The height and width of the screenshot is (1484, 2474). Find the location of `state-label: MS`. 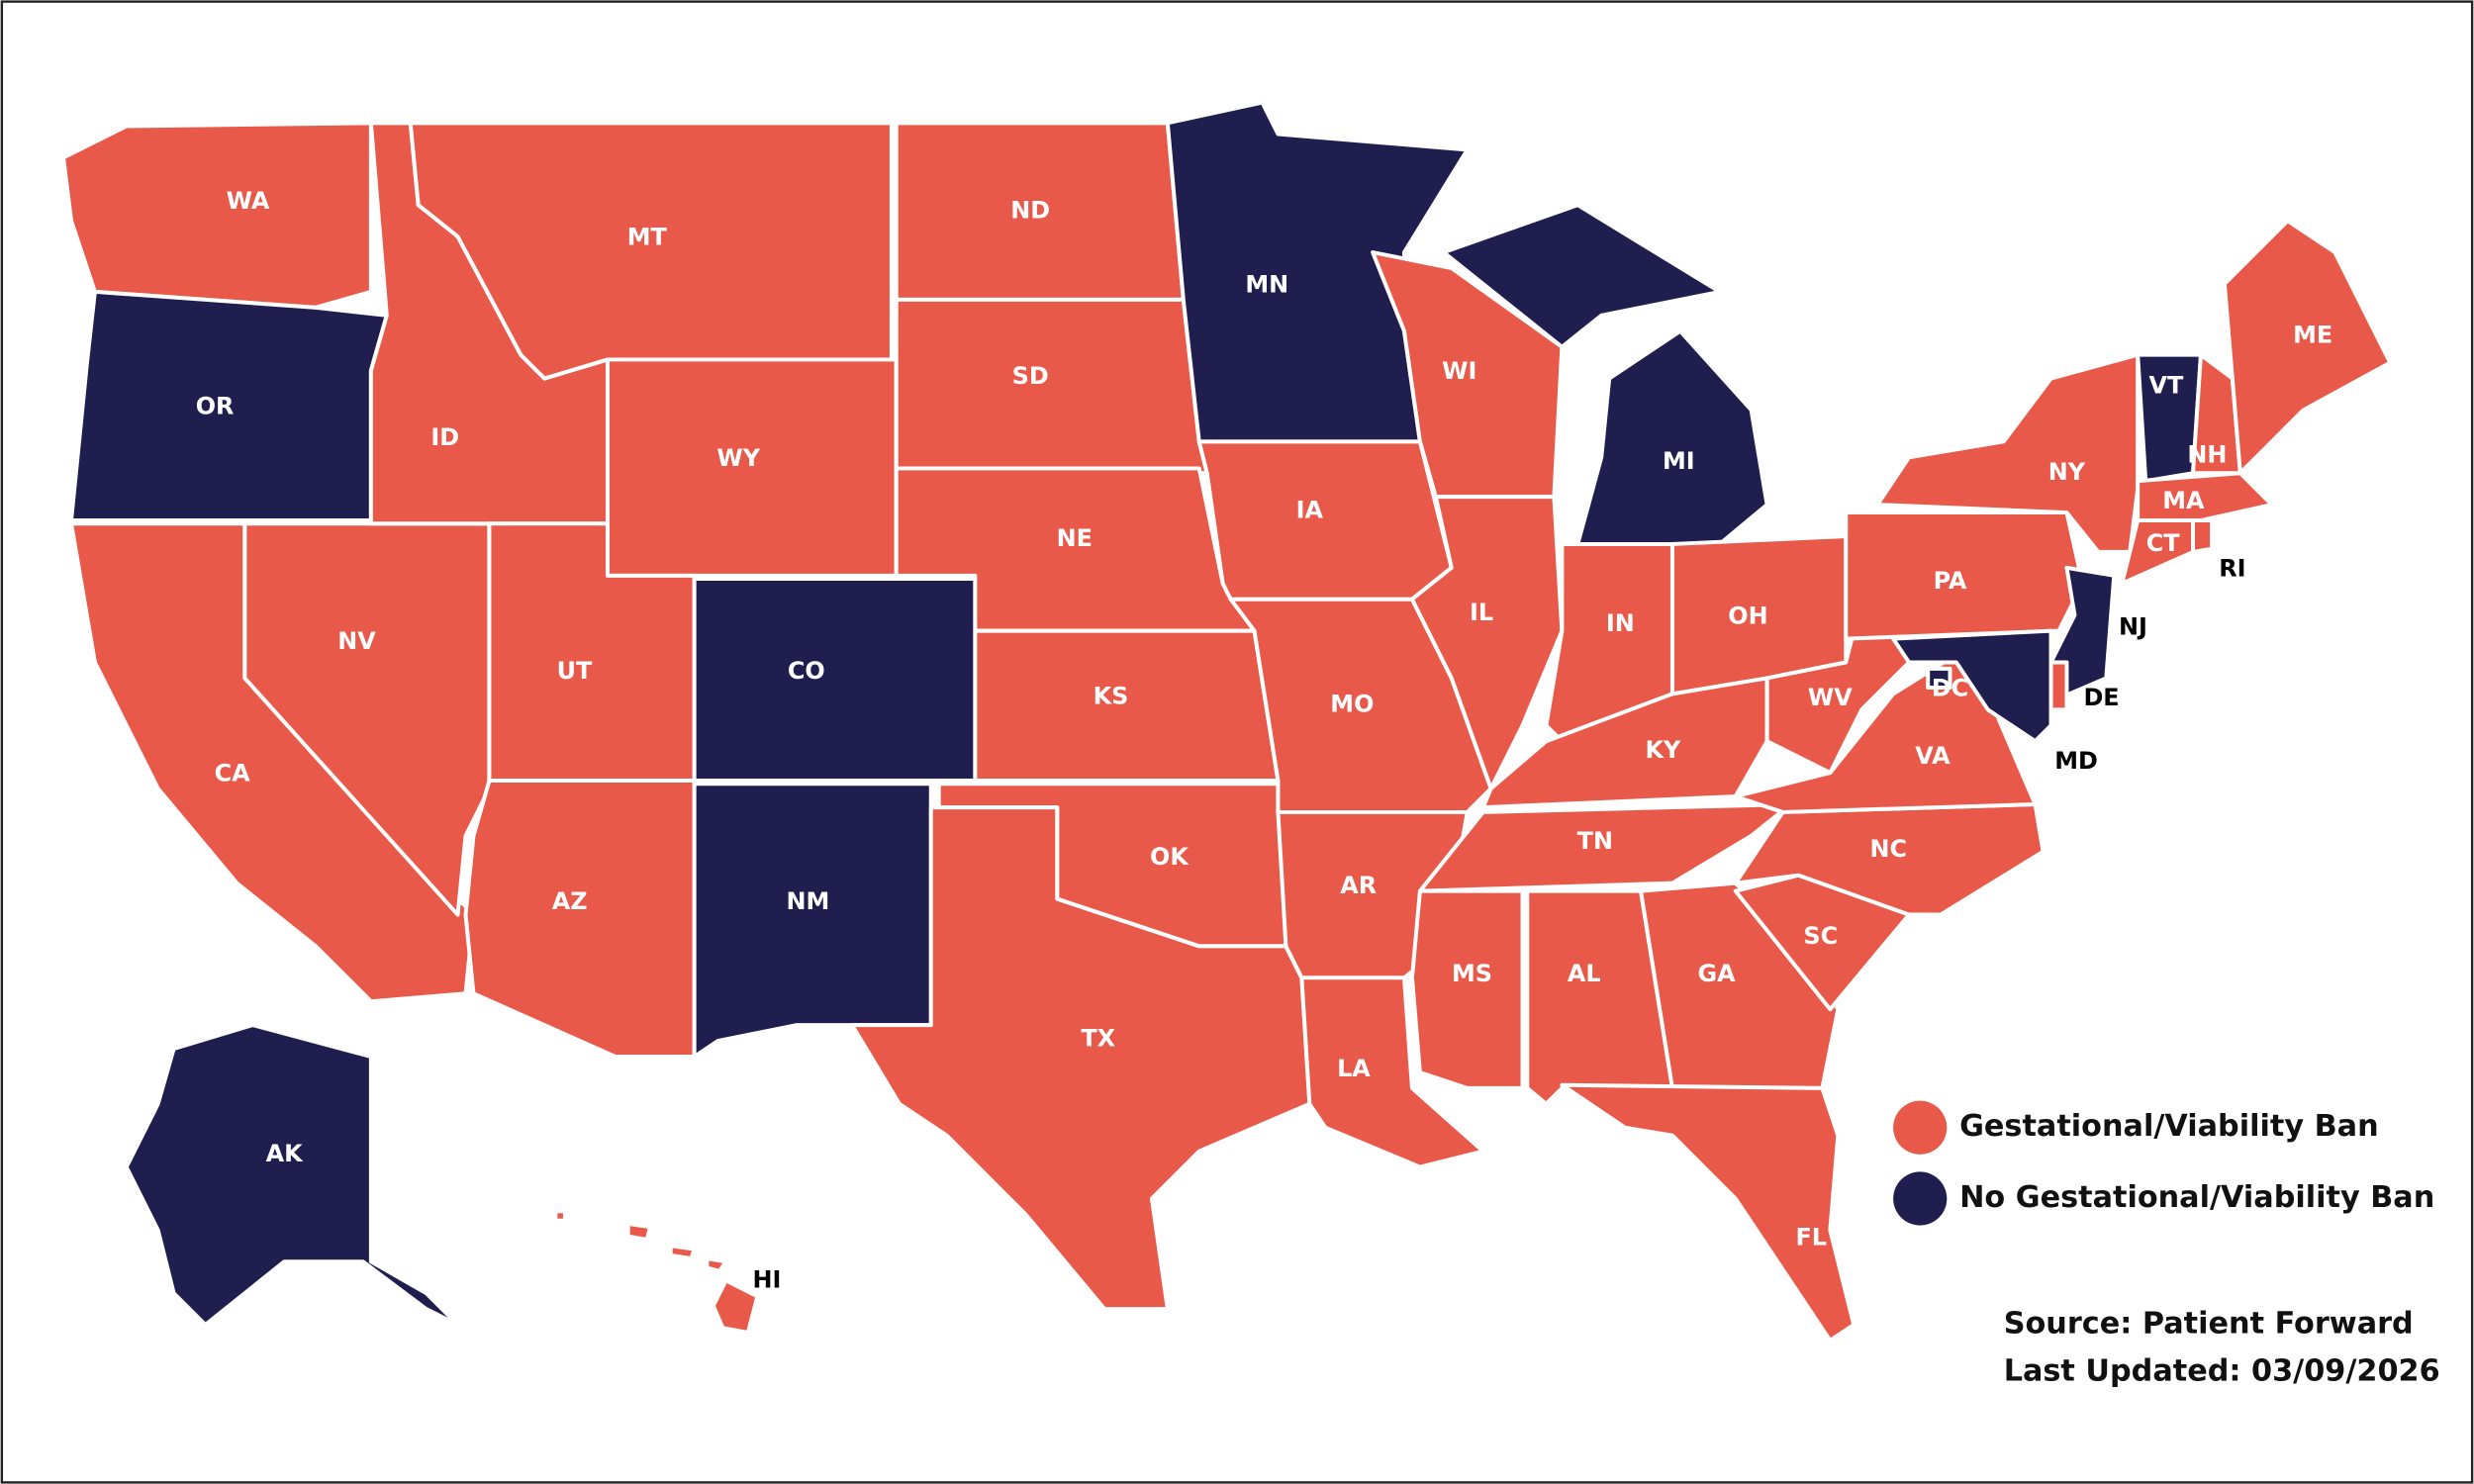

state-label: MS is located at coordinates (1472, 973).